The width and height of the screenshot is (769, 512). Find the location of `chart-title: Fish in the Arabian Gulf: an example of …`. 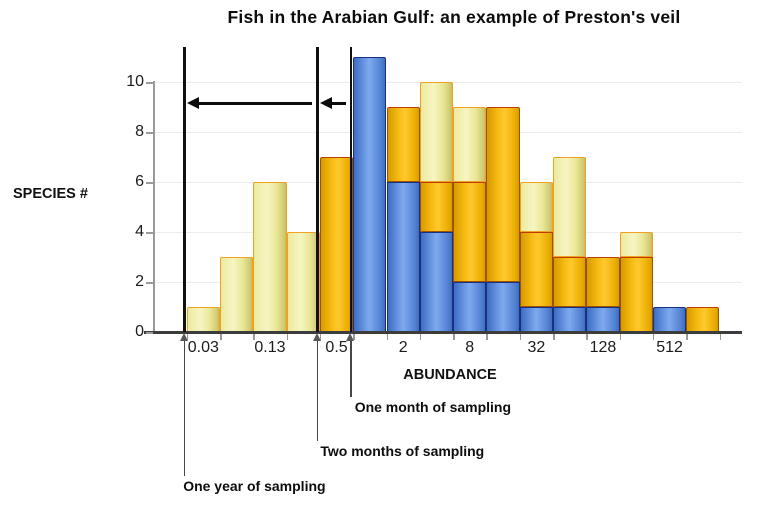

chart-title: Fish in the Arabian Gulf: an example of … is located at coordinates (454, 17).